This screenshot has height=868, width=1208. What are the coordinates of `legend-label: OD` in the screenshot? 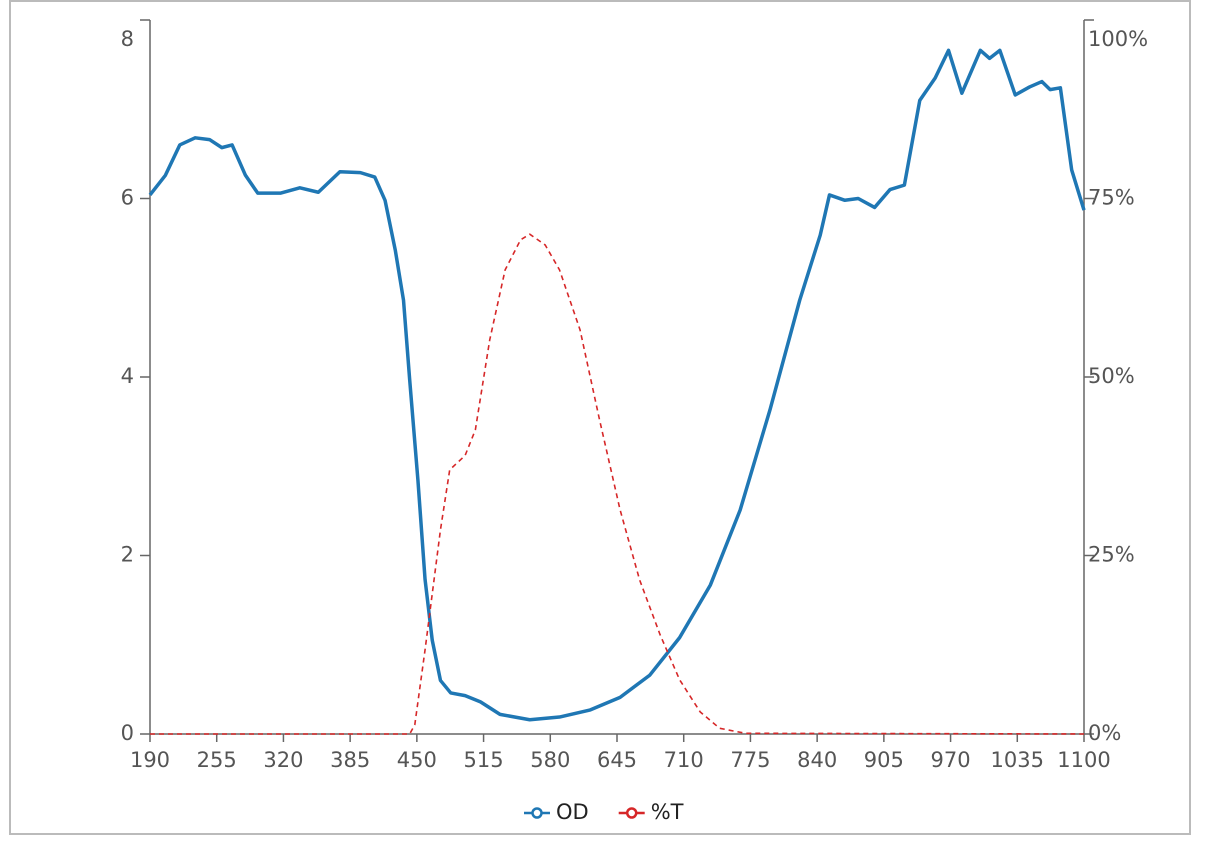 It's located at (572, 812).